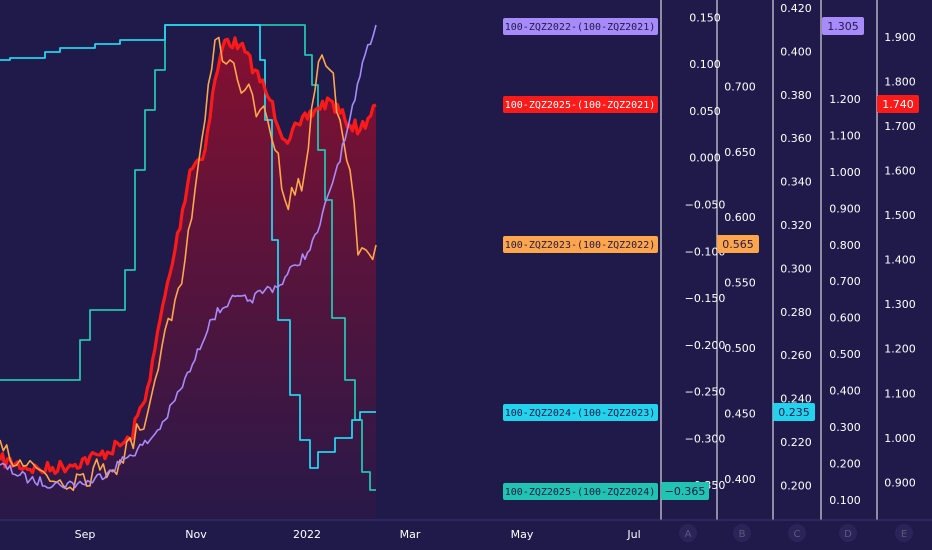 This screenshot has height=550, width=932. I want to click on tick-e-2: 1.700, so click(900, 126).